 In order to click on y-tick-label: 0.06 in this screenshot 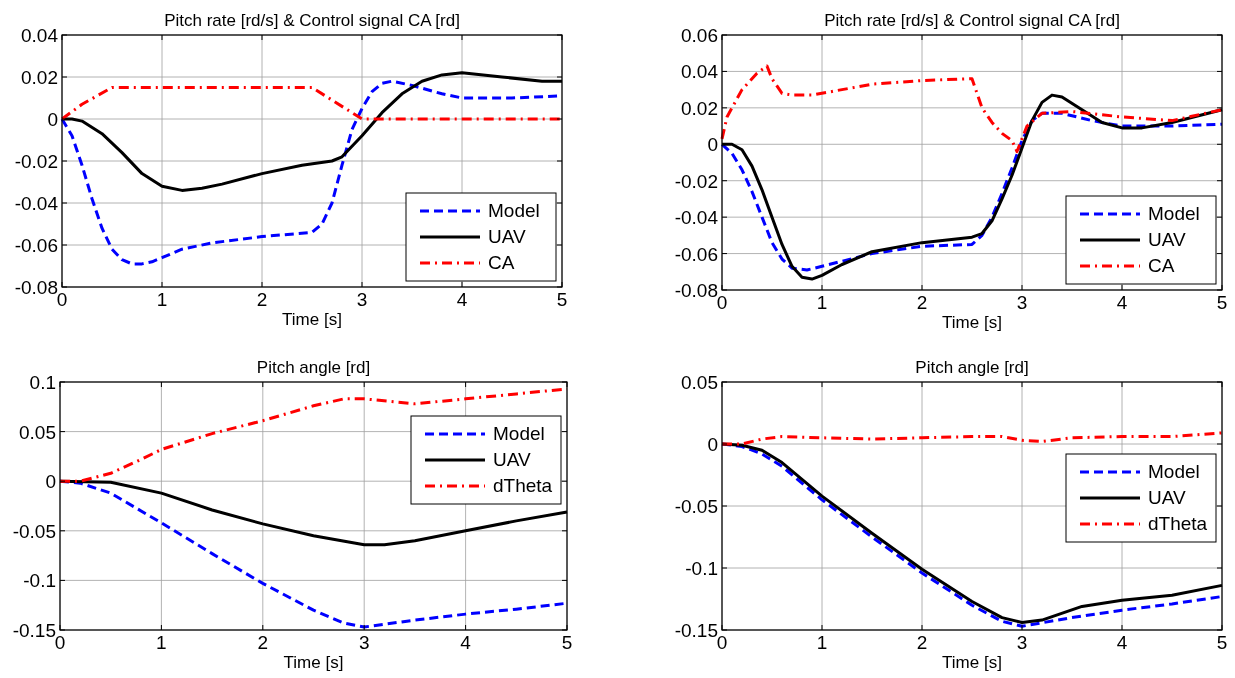, I will do `click(699, 35)`.